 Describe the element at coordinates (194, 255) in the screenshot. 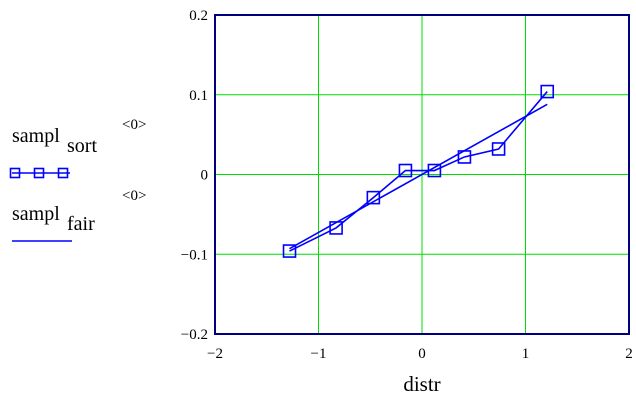

I see `y-tick-label: −0.1` at that location.